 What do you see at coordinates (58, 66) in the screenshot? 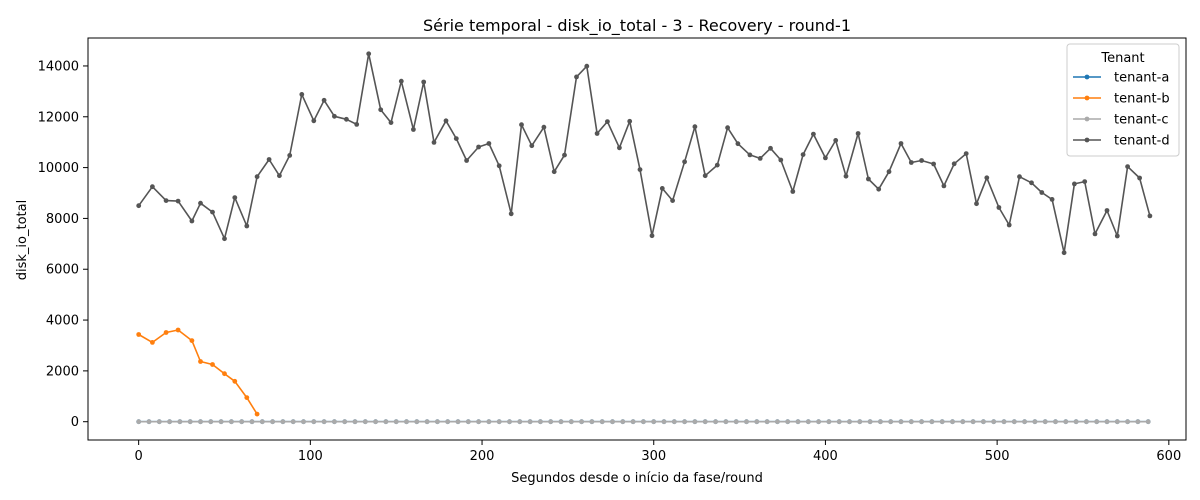
I see `y-tick-label: 14000` at bounding box center [58, 66].